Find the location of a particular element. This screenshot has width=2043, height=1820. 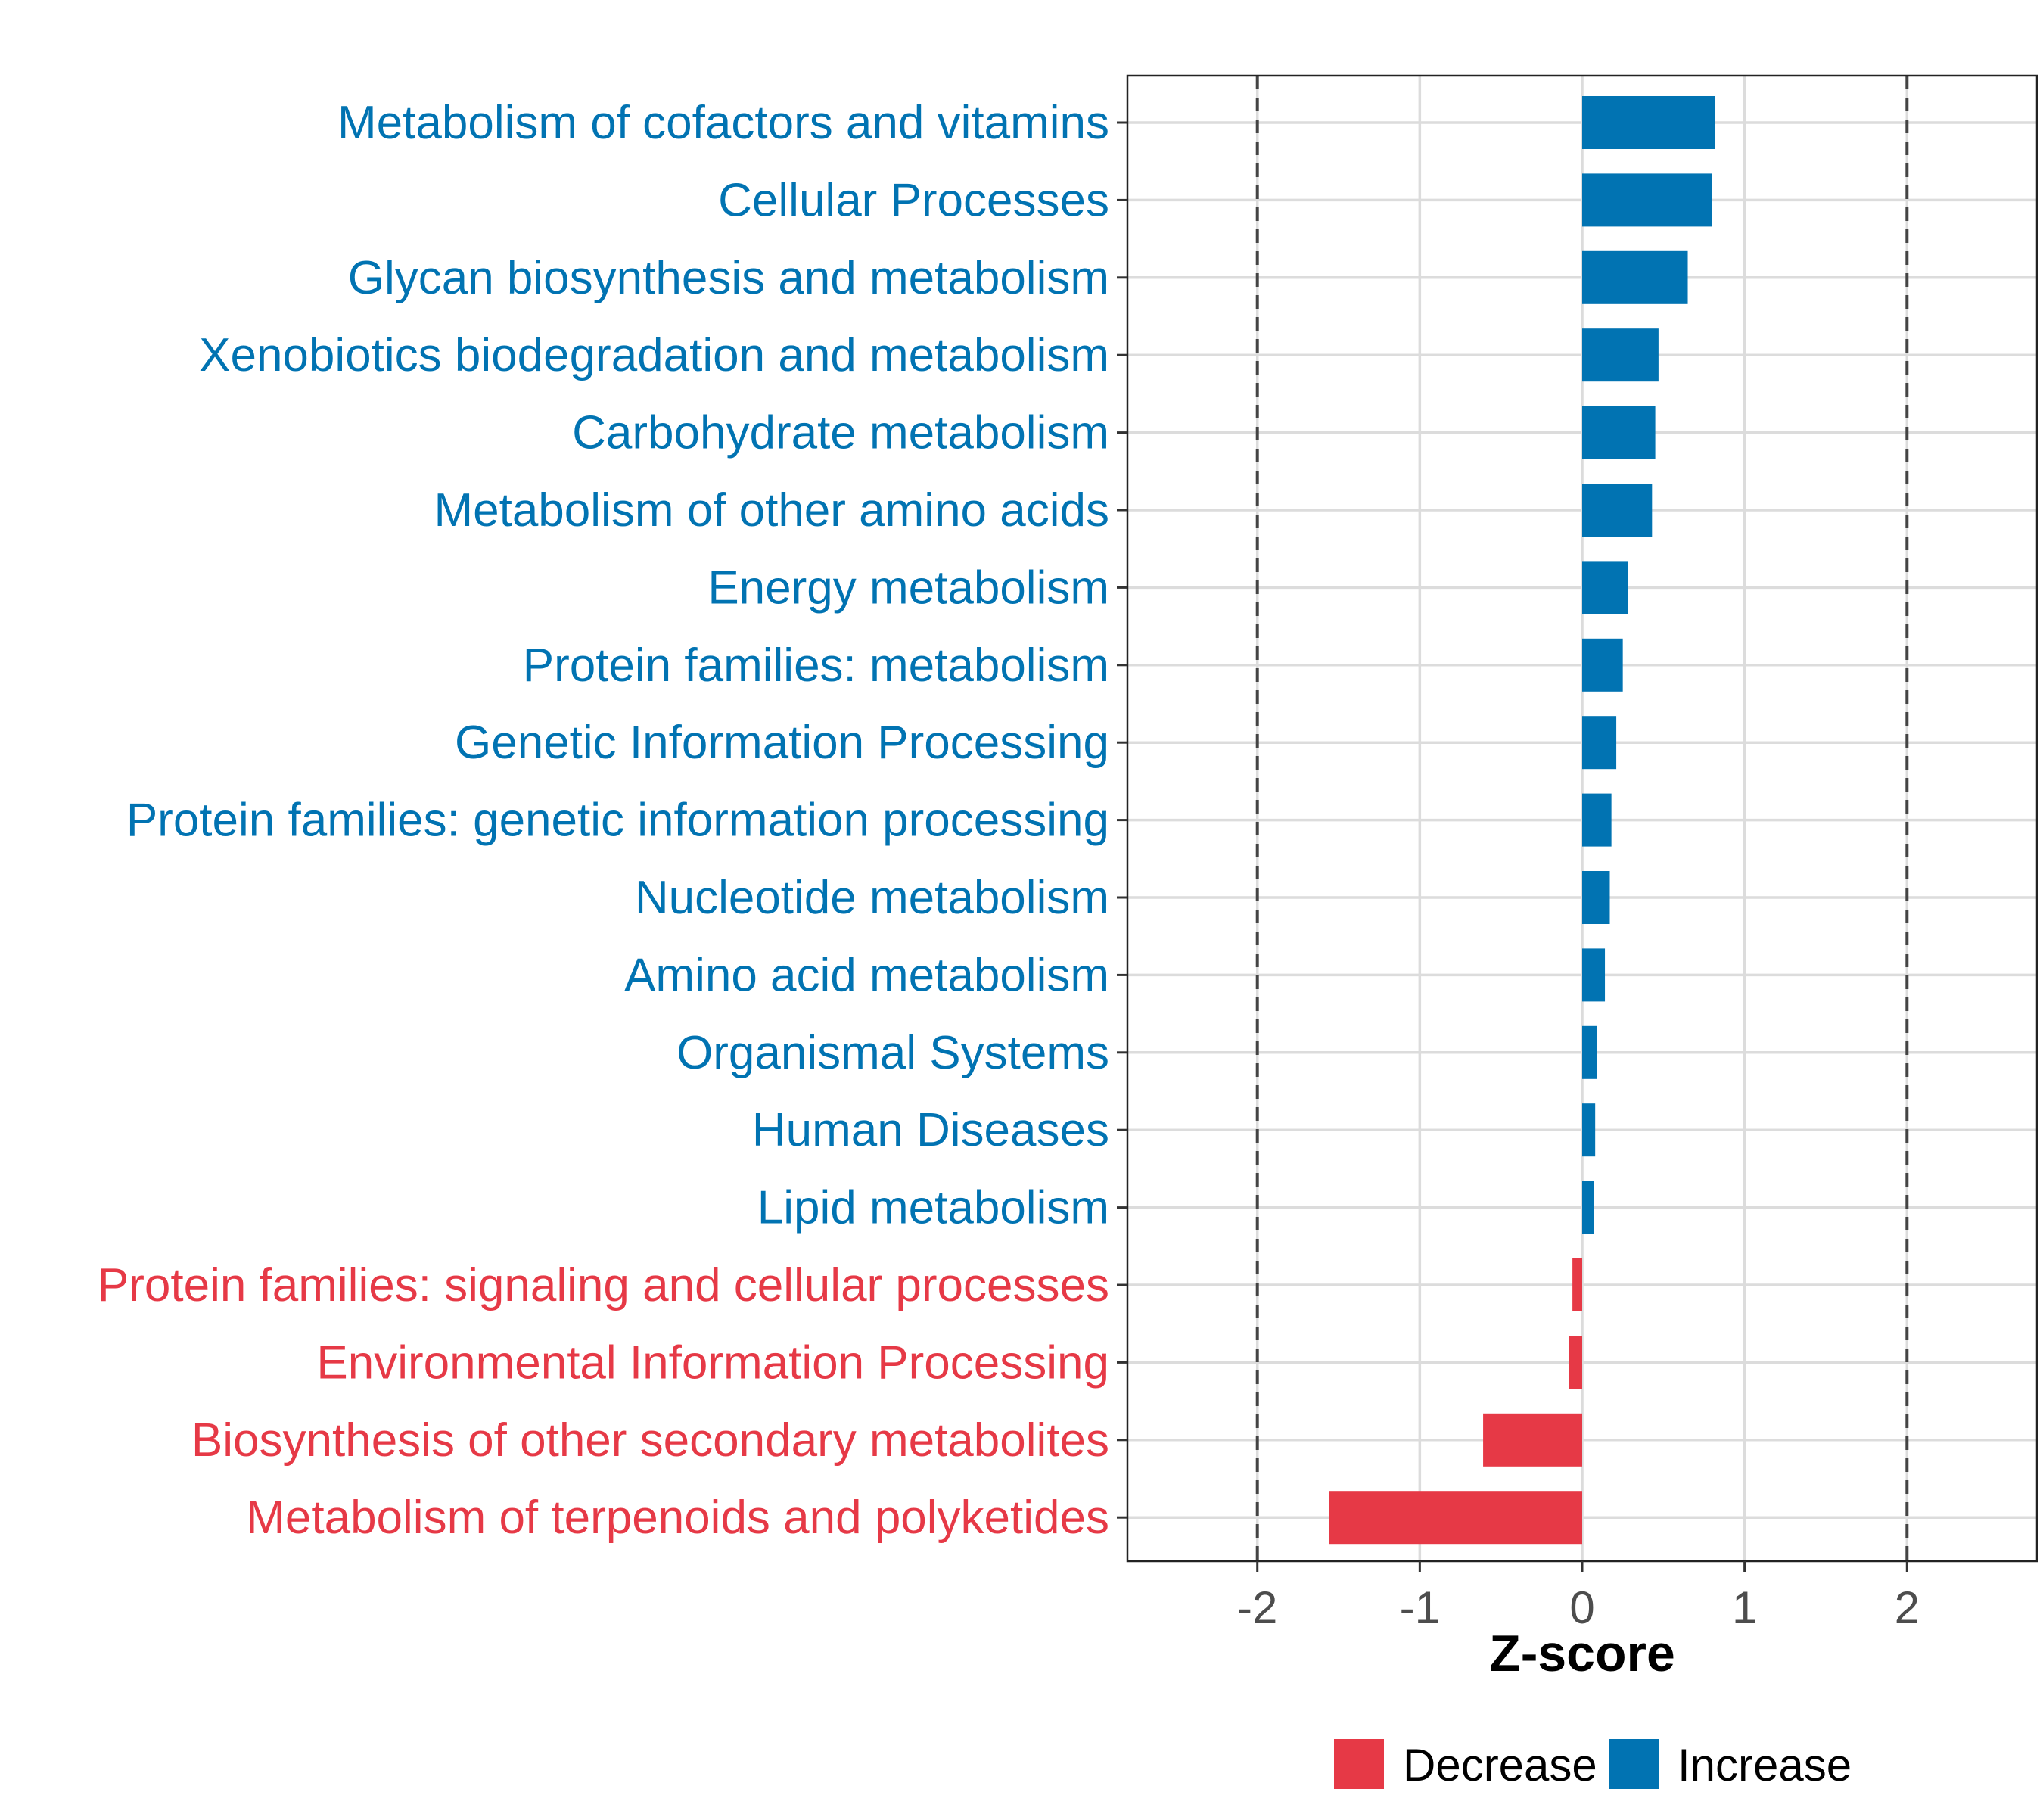

legend-swatch-decrease is located at coordinates (1359, 1764).